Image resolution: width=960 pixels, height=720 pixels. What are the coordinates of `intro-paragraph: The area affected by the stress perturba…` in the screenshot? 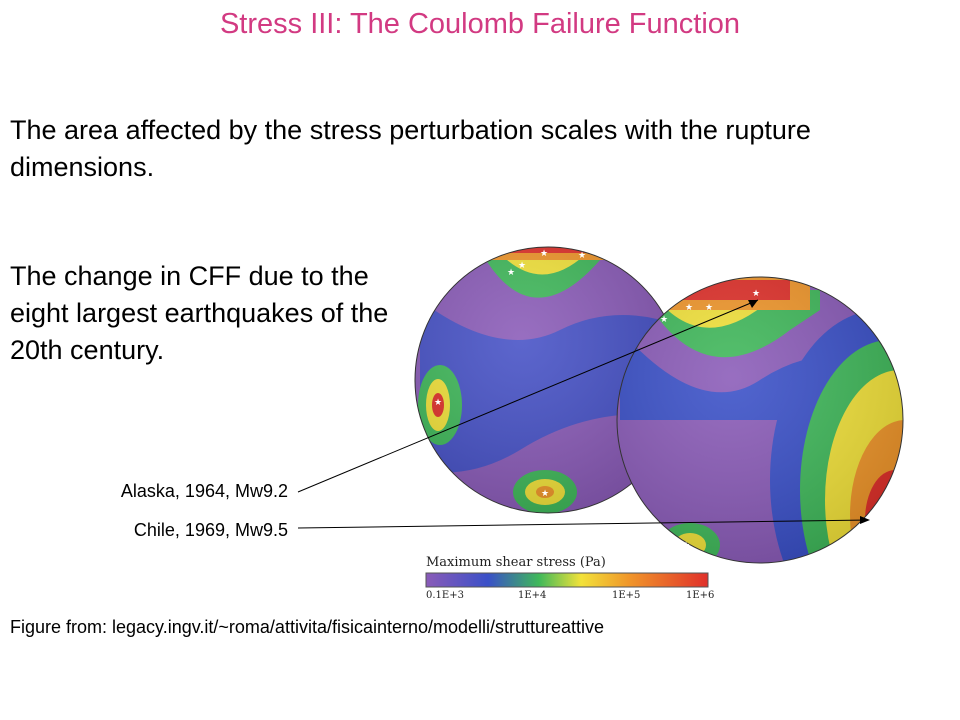 It's located at (410, 148).